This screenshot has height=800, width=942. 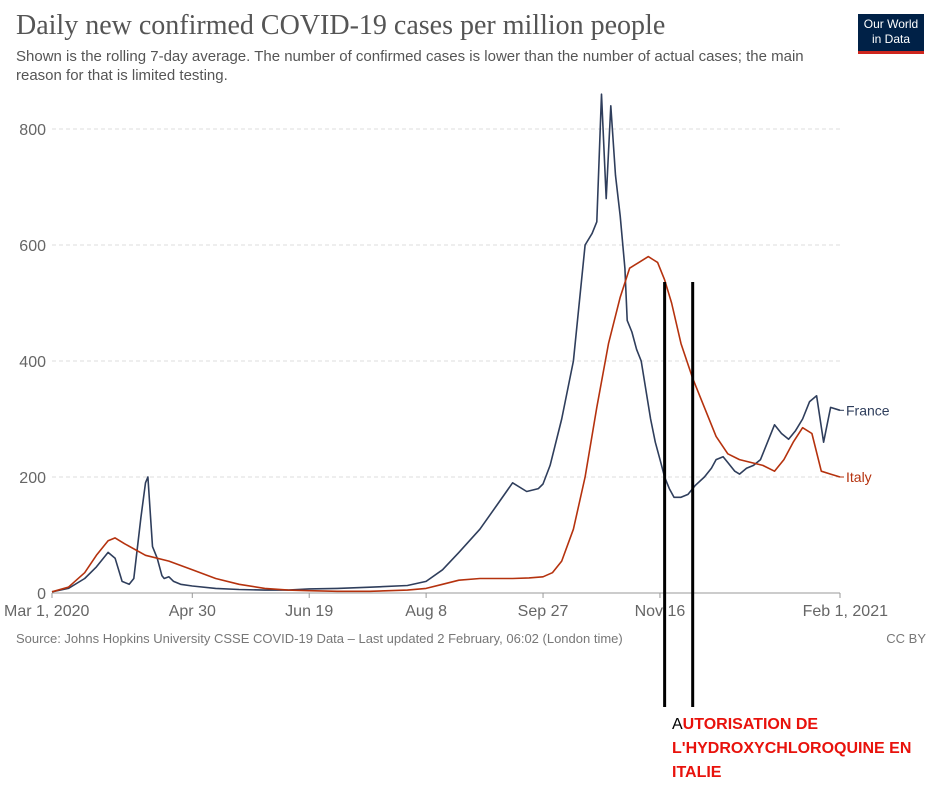 What do you see at coordinates (891, 39) in the screenshot?
I see `logo-line-2: in Data` at bounding box center [891, 39].